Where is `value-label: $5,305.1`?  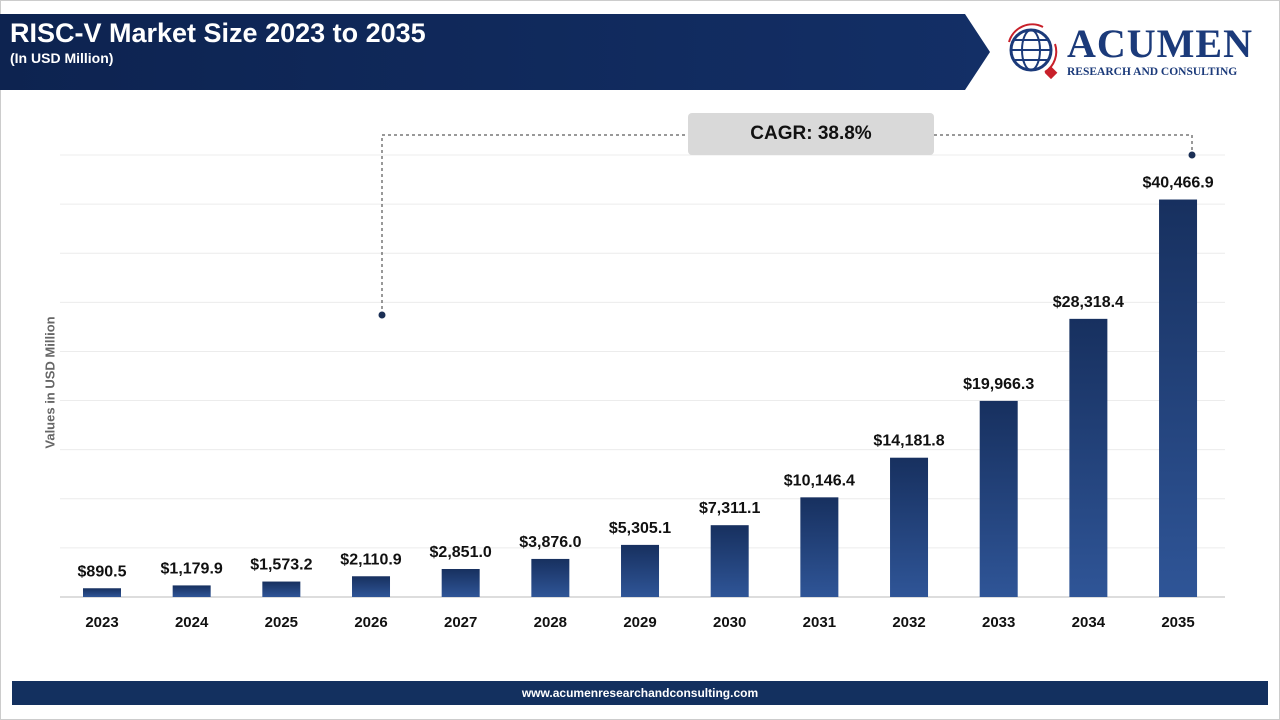 value-label: $5,305.1 is located at coordinates (640, 528).